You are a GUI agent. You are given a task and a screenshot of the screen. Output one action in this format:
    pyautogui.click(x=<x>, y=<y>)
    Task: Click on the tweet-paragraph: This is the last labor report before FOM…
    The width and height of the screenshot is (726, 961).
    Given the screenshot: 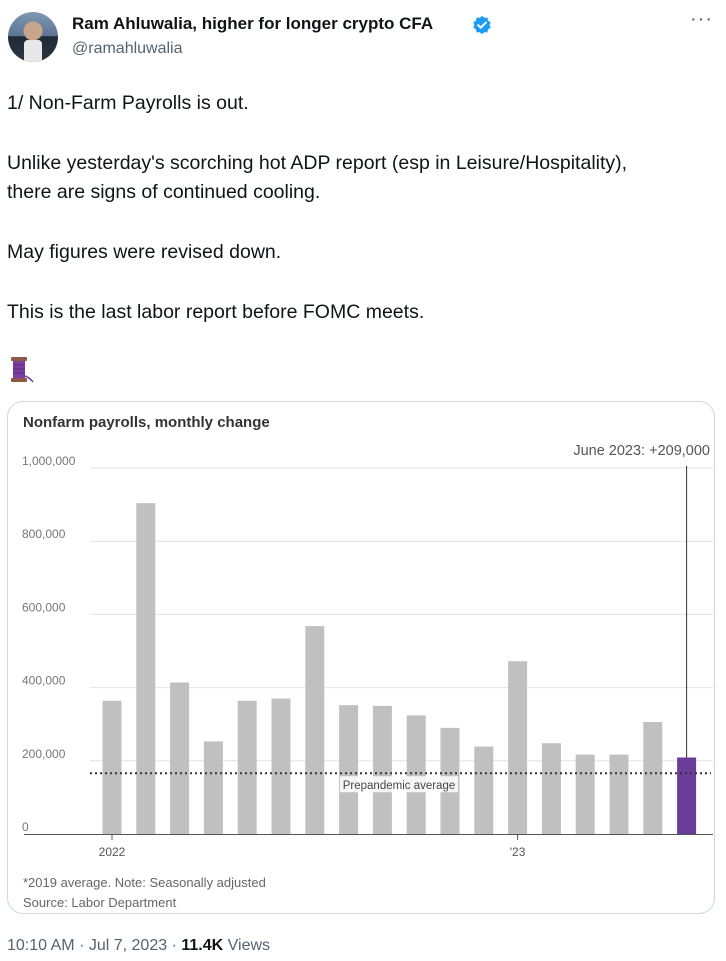 What is the action you would take?
    pyautogui.click(x=216, y=312)
    